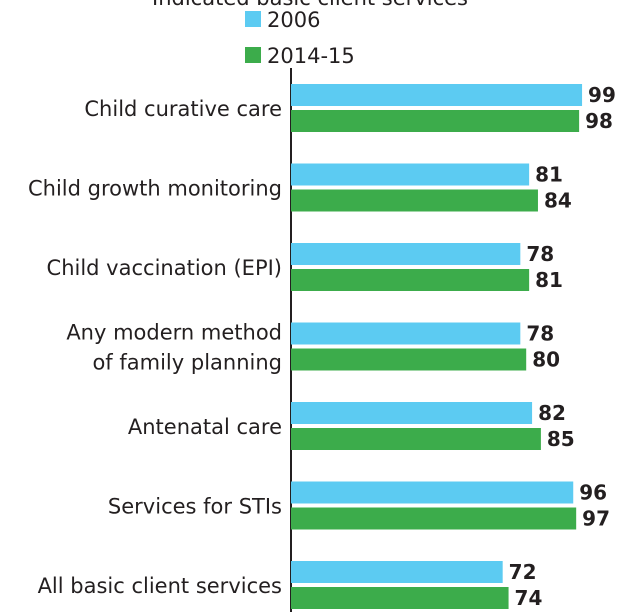 This screenshot has height=612, width=620. What do you see at coordinates (596, 519) in the screenshot?
I see `value-label: 97` at bounding box center [596, 519].